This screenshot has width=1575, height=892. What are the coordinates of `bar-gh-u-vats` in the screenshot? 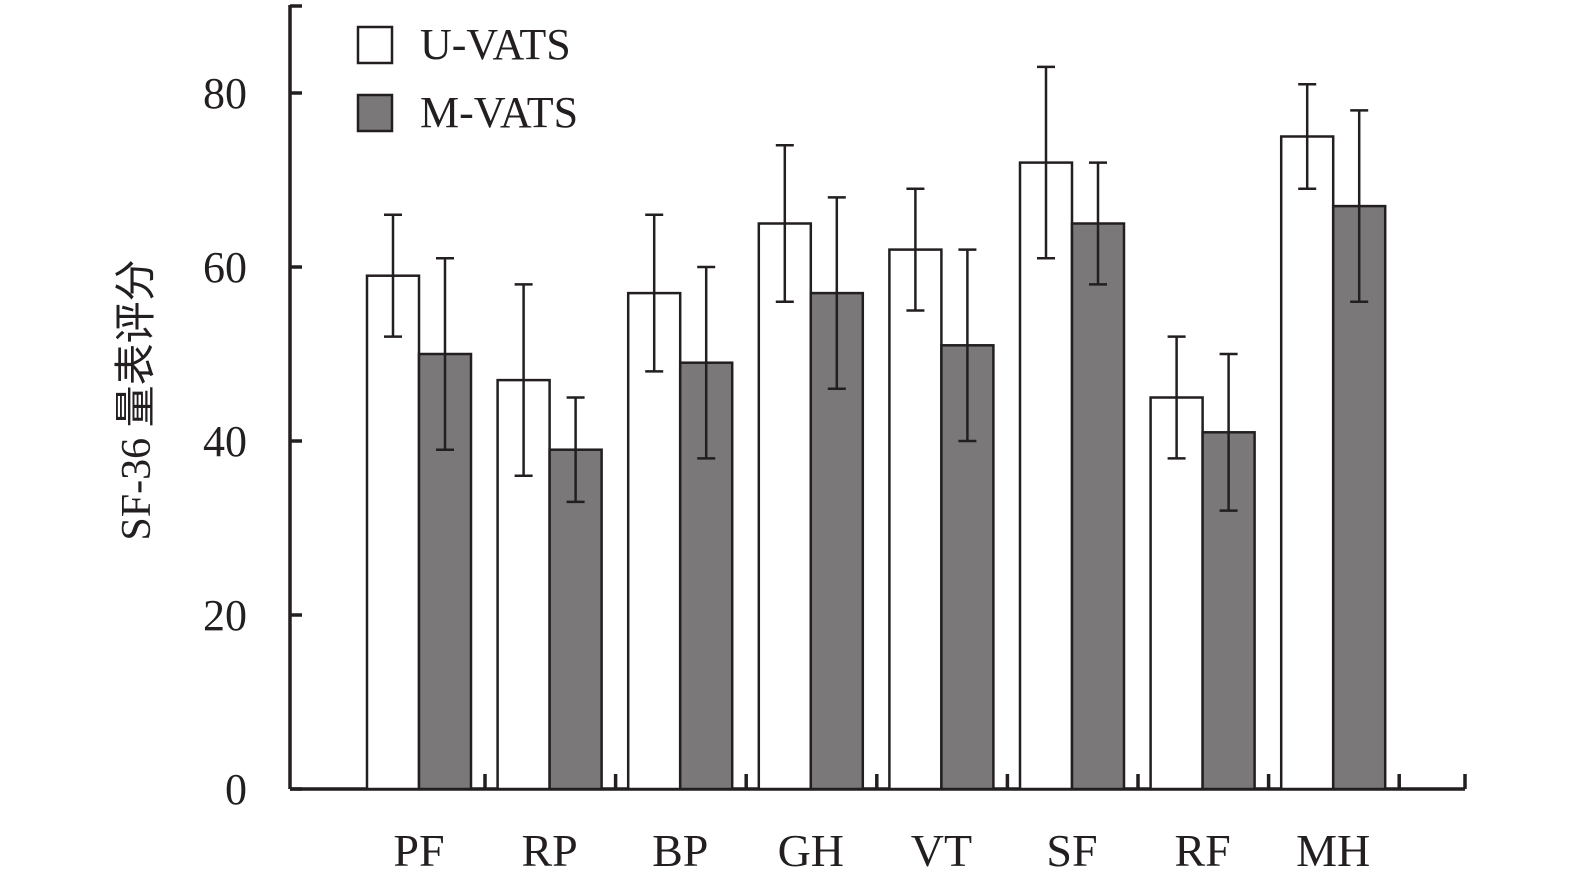 It's located at (785, 506).